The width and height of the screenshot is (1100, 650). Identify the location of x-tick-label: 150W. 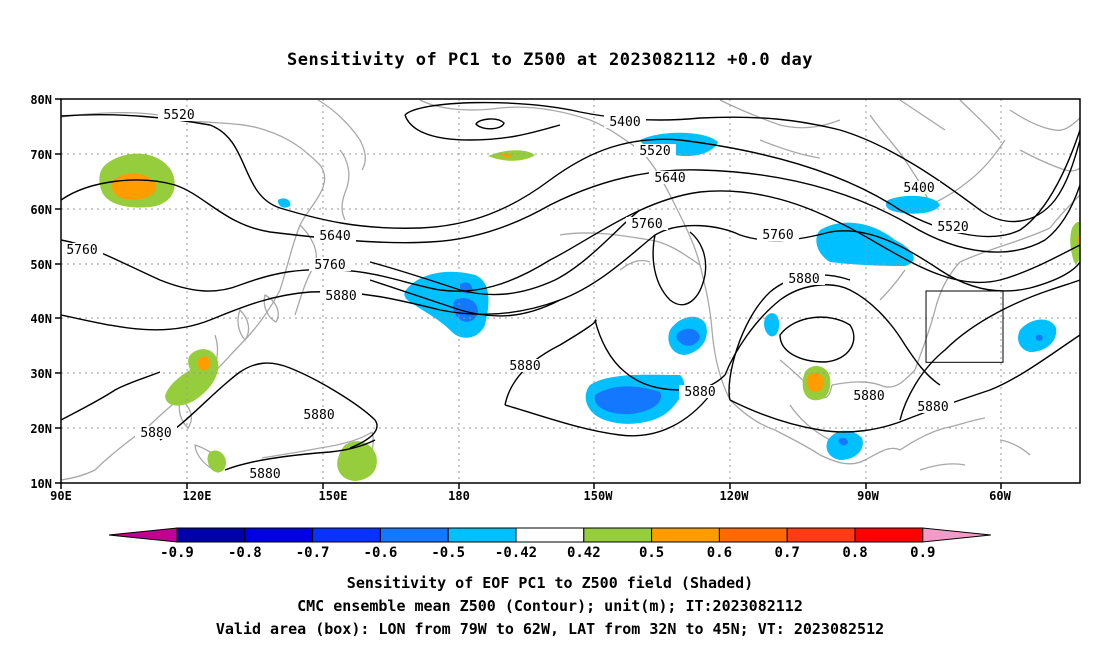
(599, 496).